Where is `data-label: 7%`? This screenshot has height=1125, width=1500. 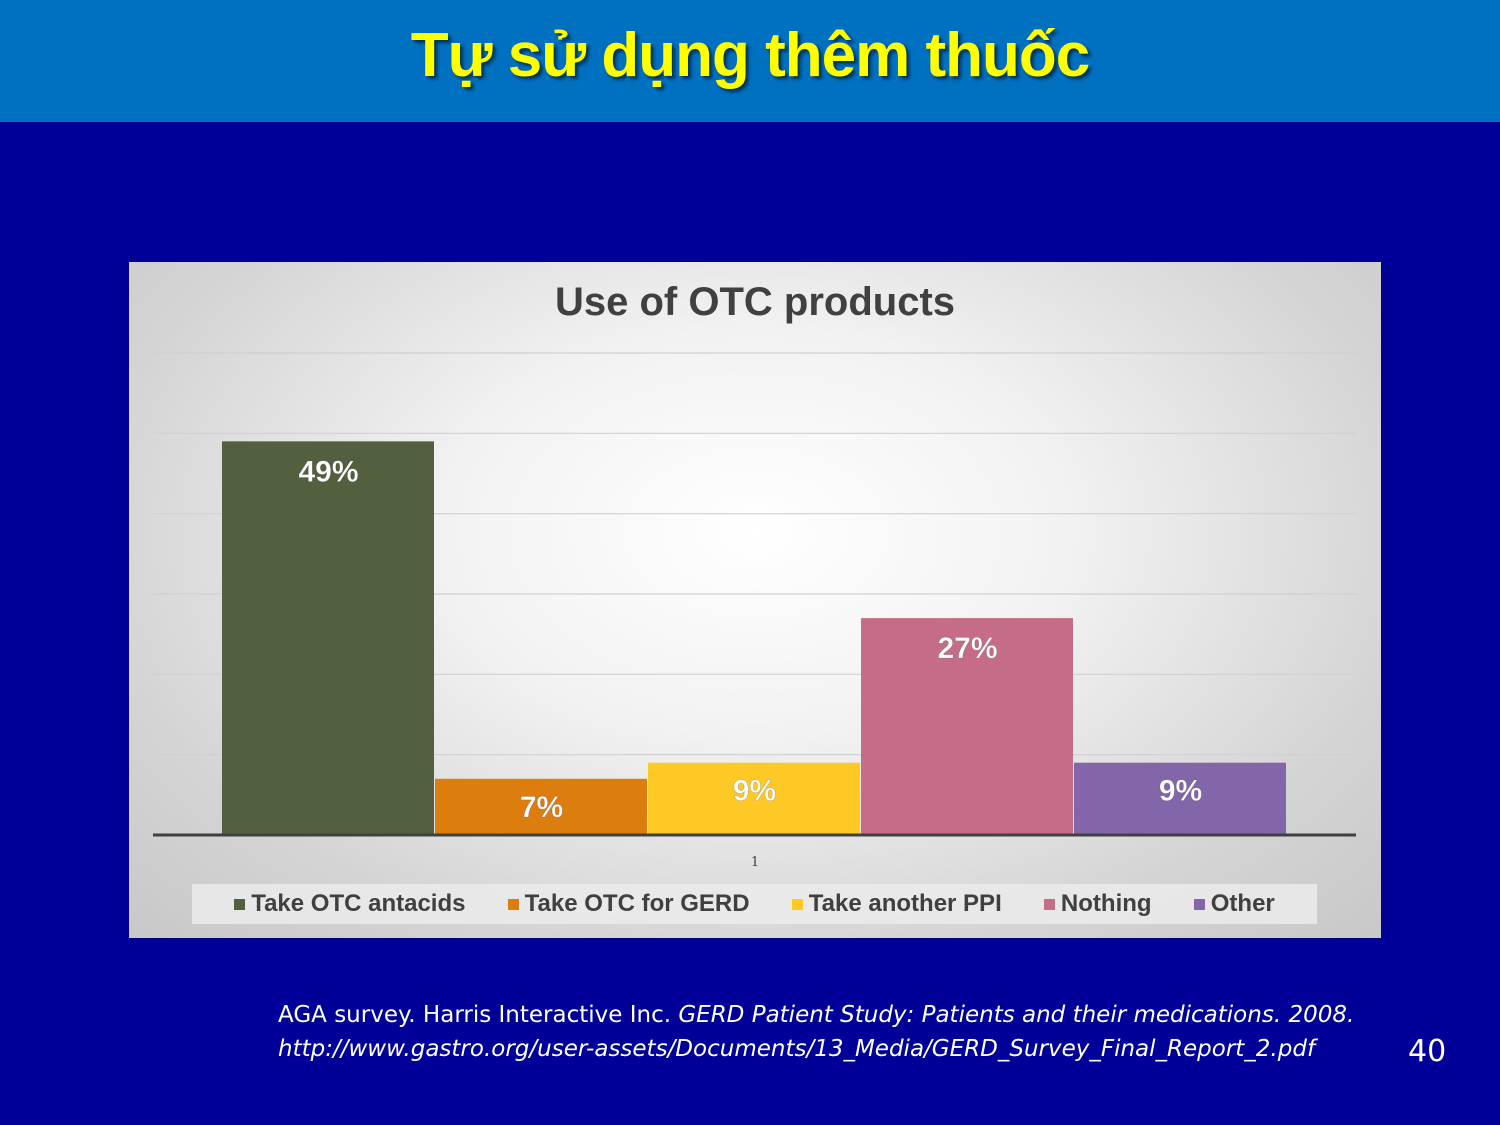 data-label: 7% is located at coordinates (541, 807).